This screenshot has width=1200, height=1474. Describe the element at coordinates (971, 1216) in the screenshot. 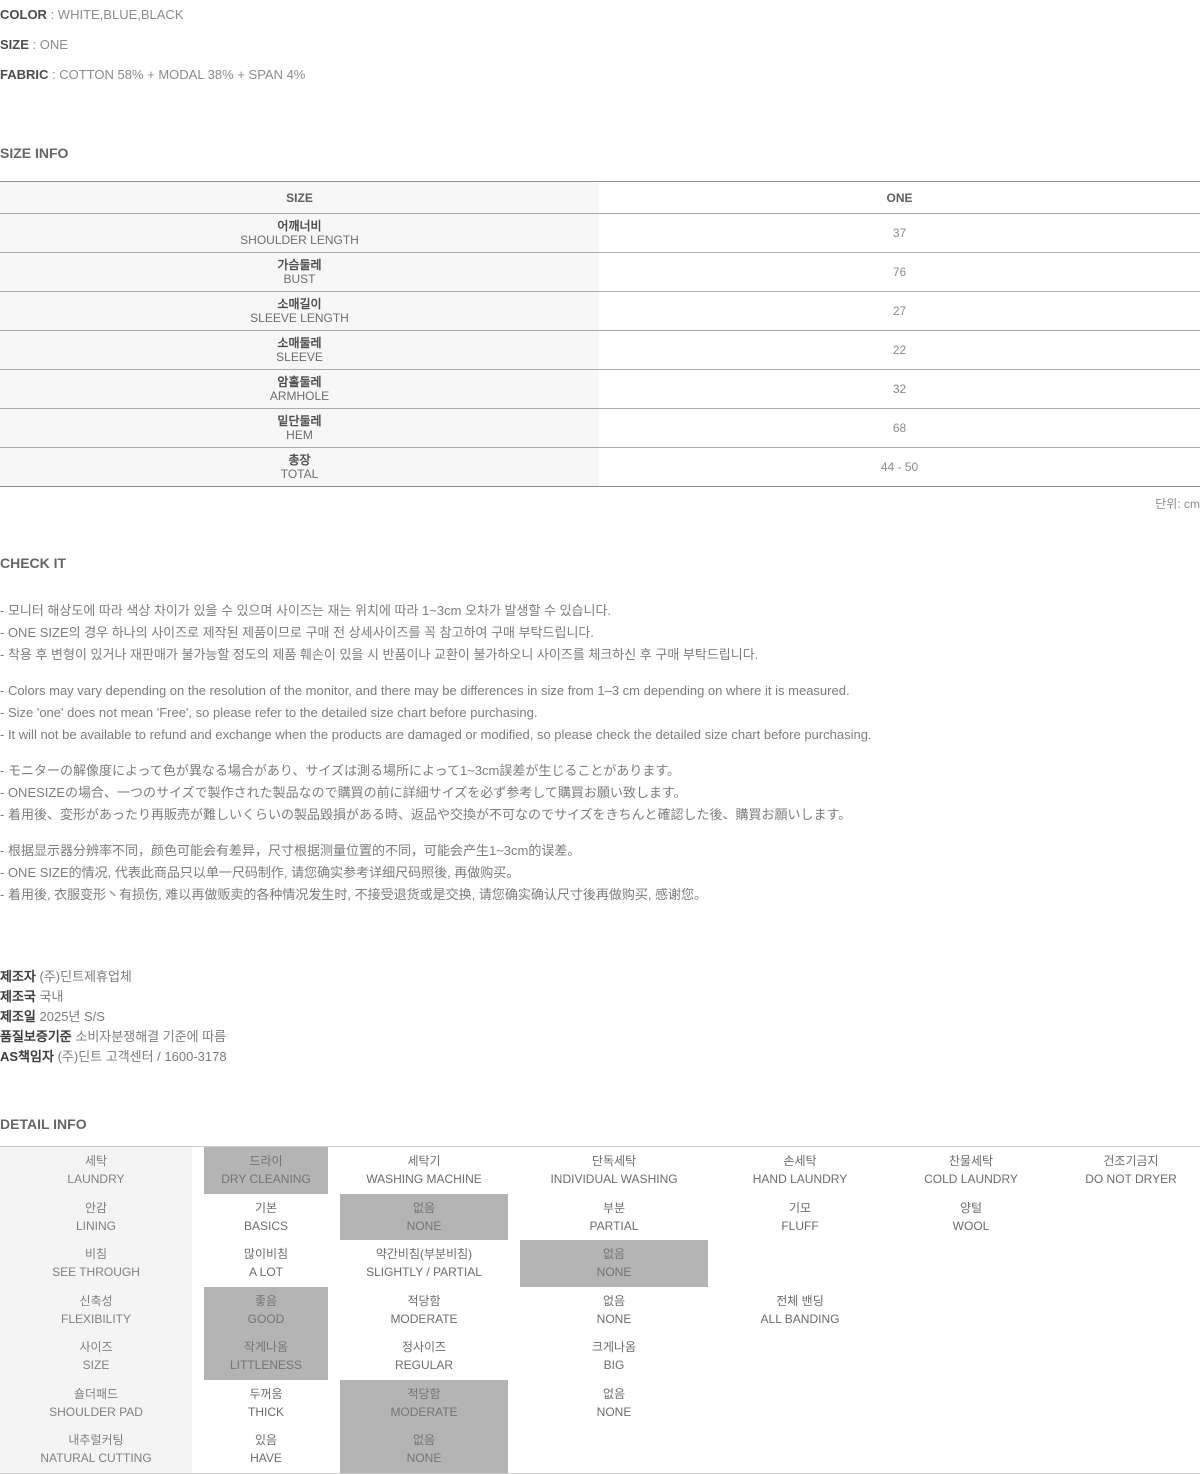

I see `detail-option: 양털 WOOL` at that location.